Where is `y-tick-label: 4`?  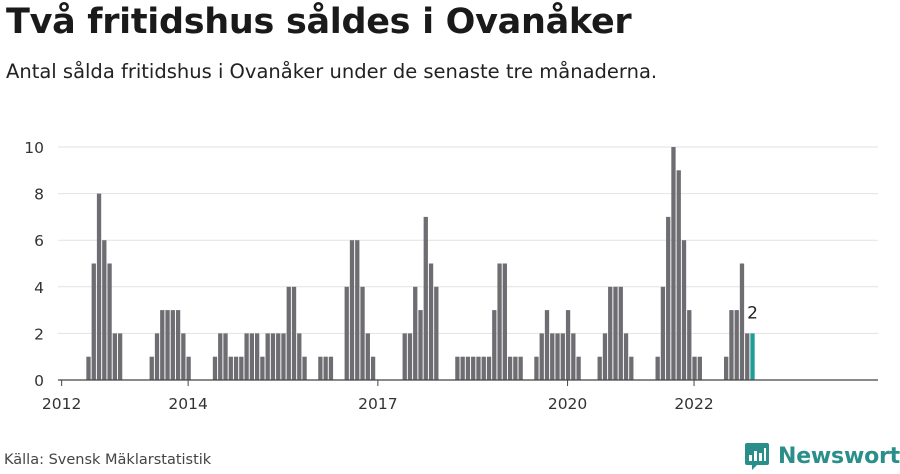
y-tick-label: 4 is located at coordinates (39, 288).